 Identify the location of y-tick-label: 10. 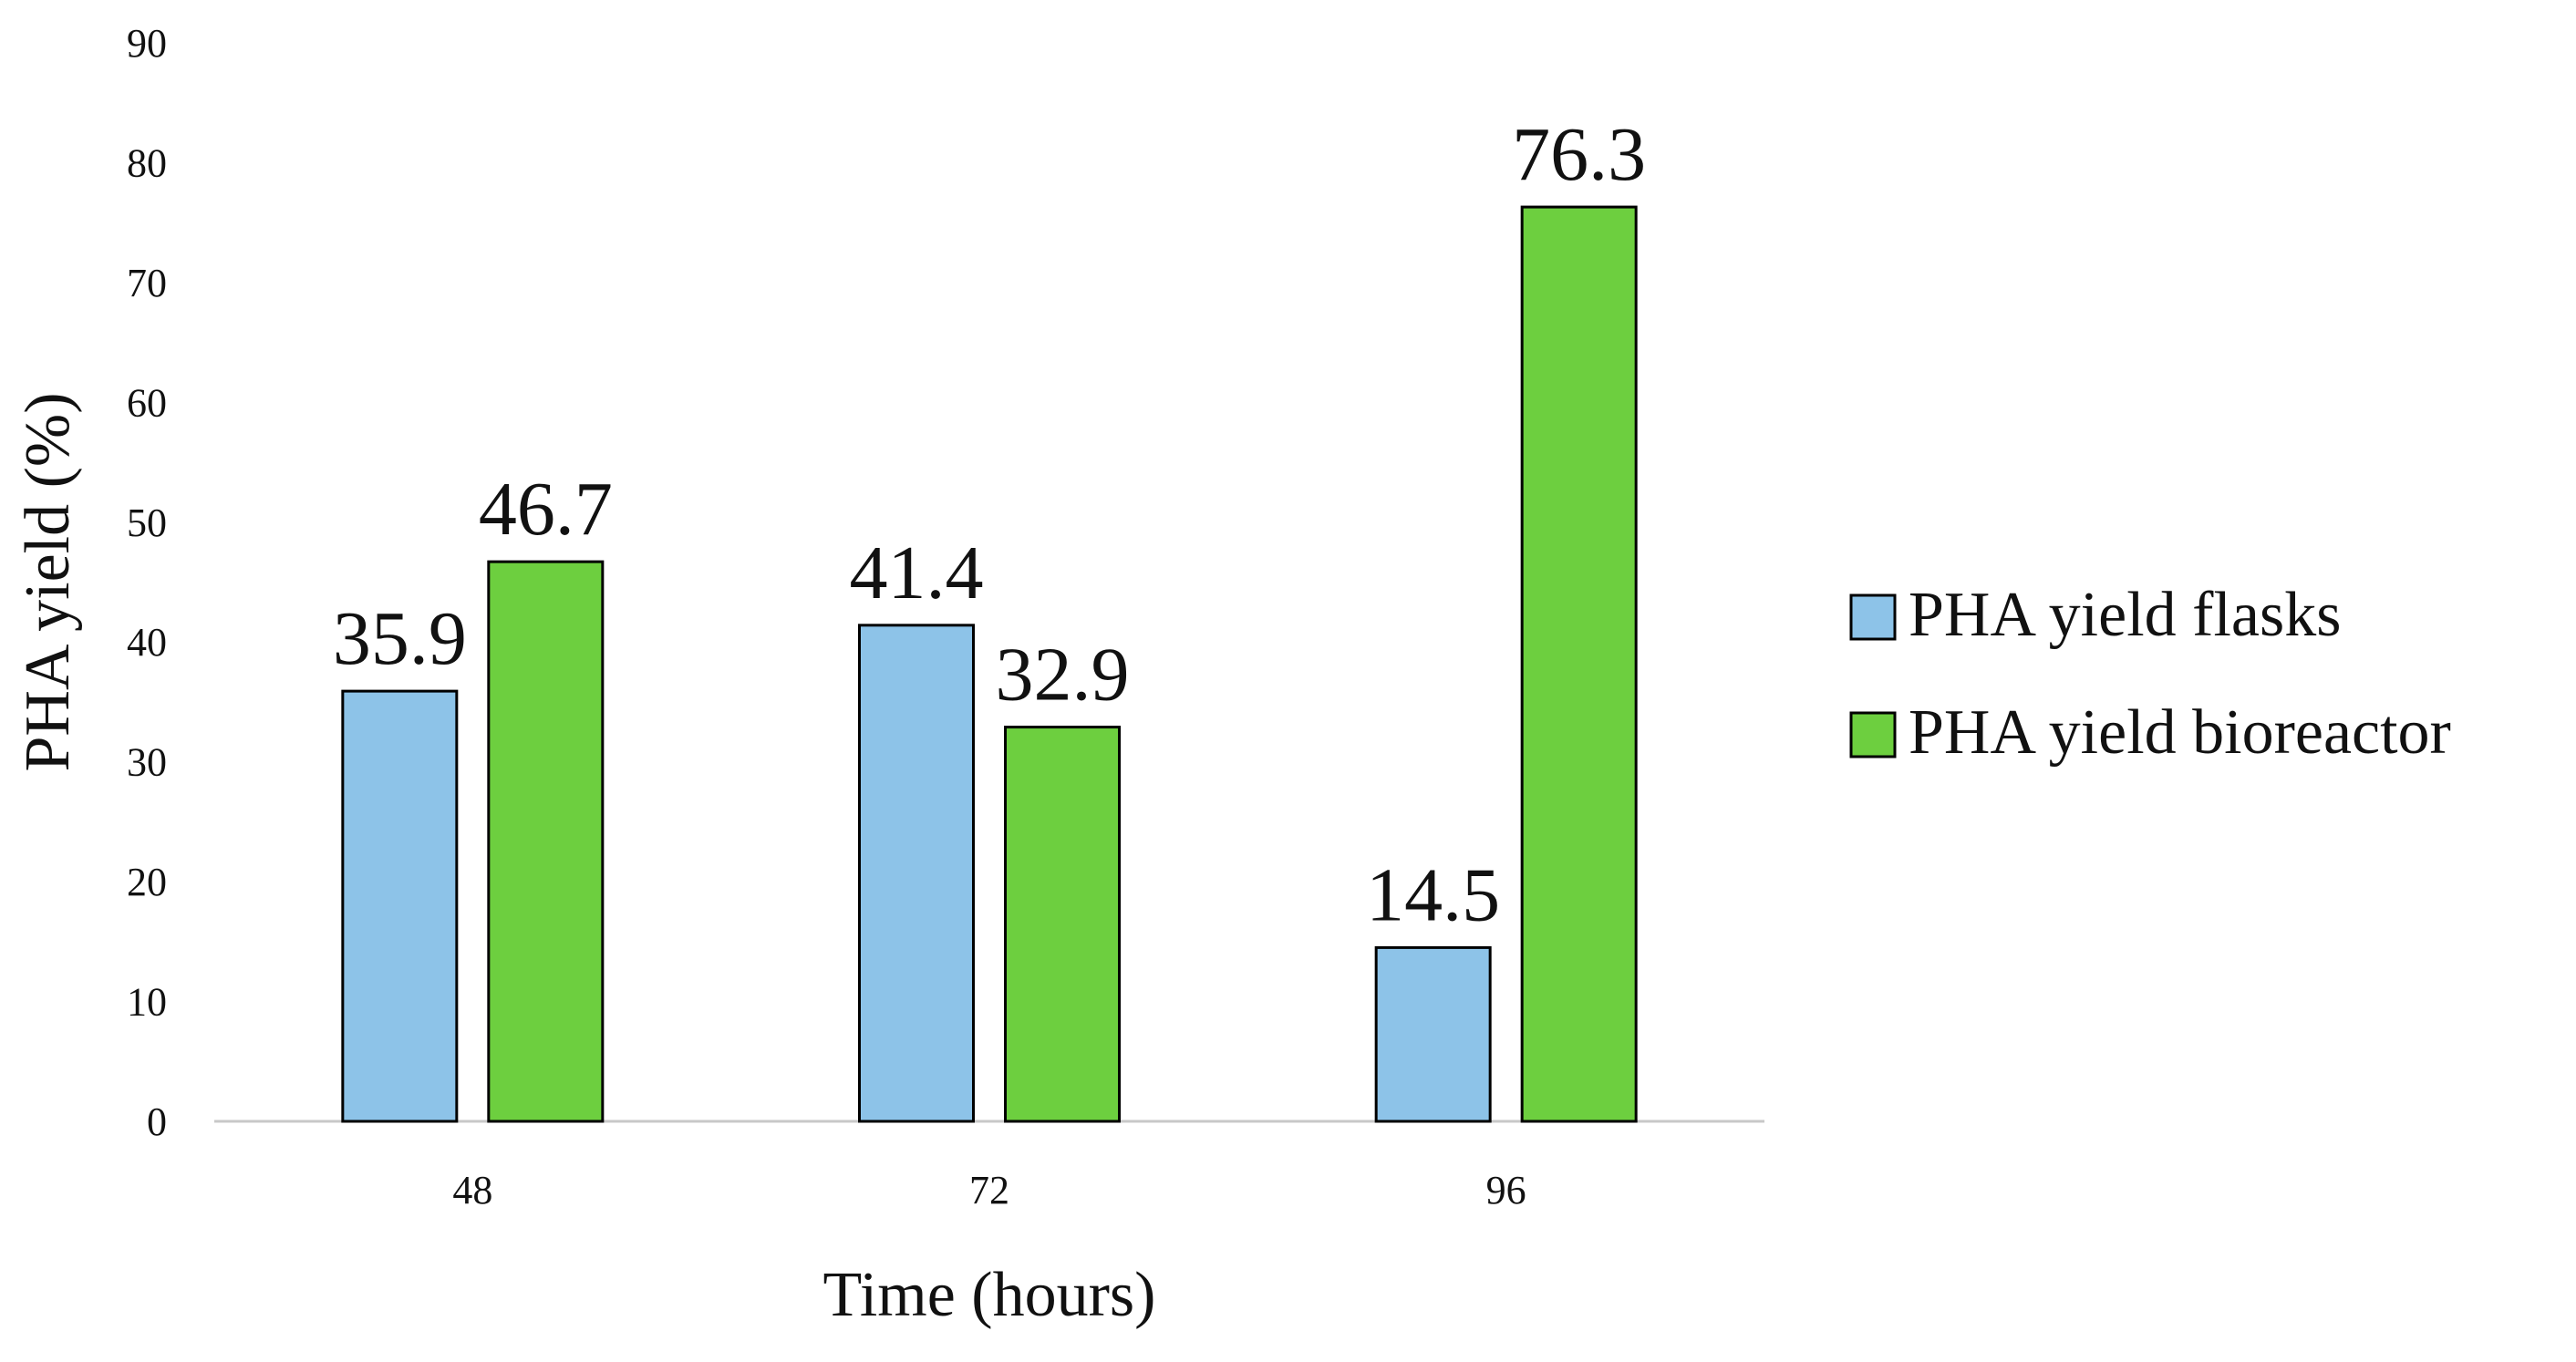
(147, 1003).